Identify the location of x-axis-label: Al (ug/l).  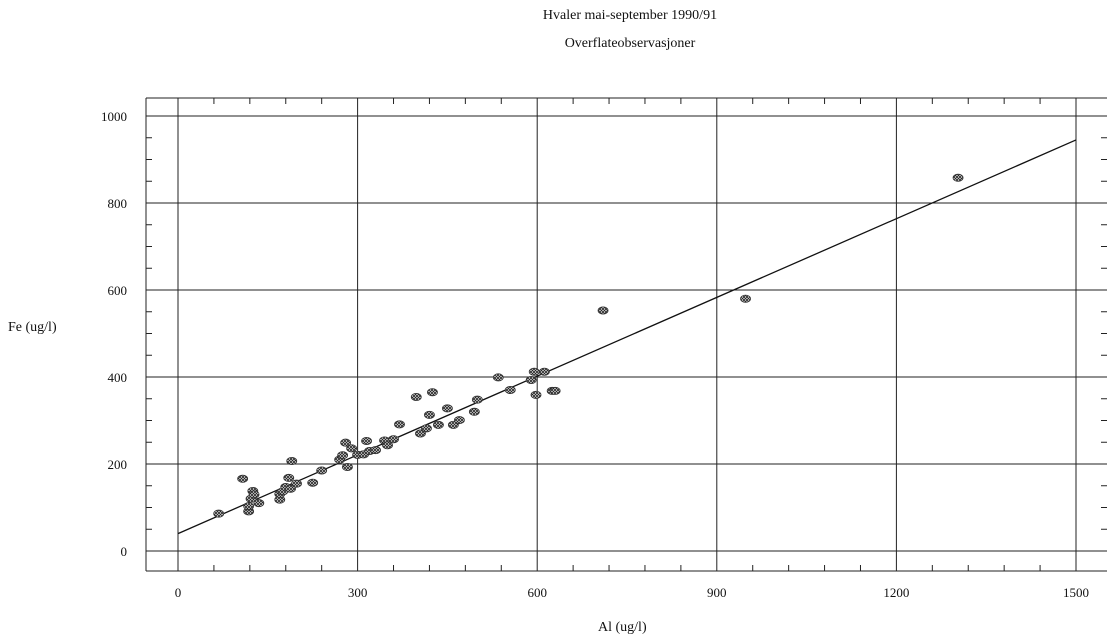
(622, 627).